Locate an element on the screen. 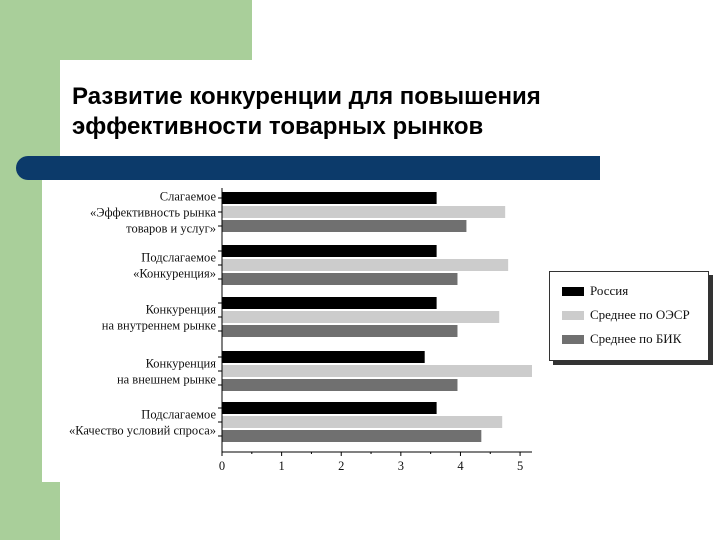  legend-item-russia: Россия is located at coordinates (595, 291).